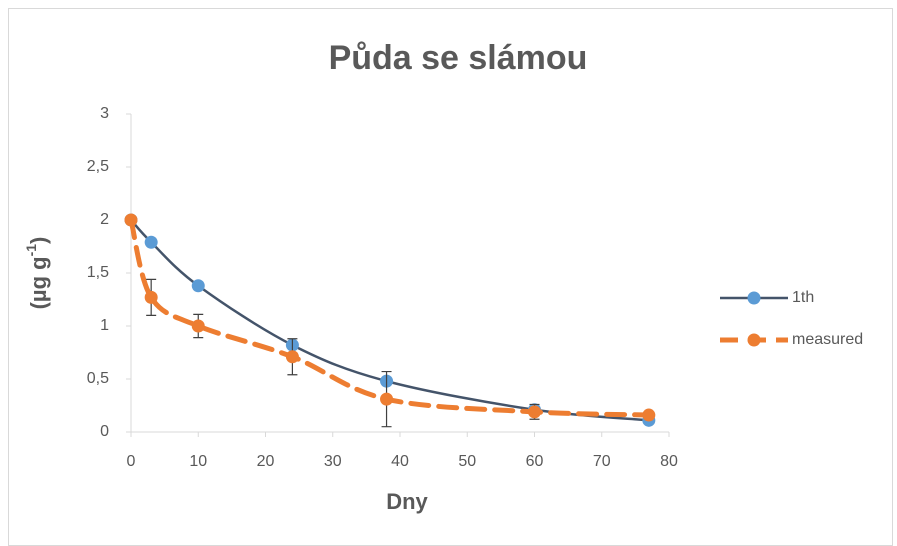  I want to click on y-tick-label: 1,5, so click(98, 272).